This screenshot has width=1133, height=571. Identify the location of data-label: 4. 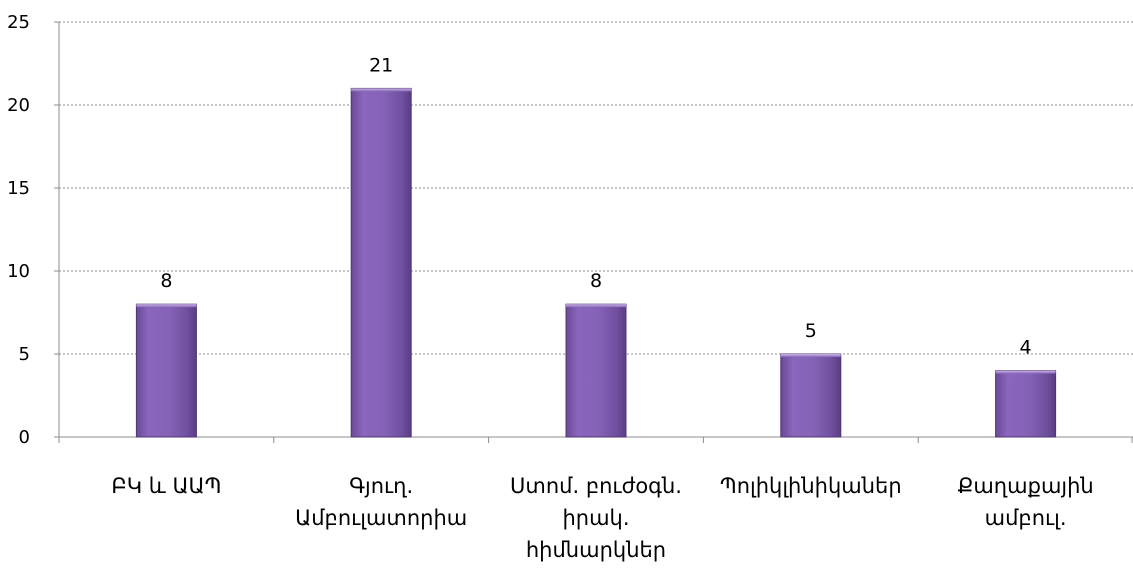
(1026, 348).